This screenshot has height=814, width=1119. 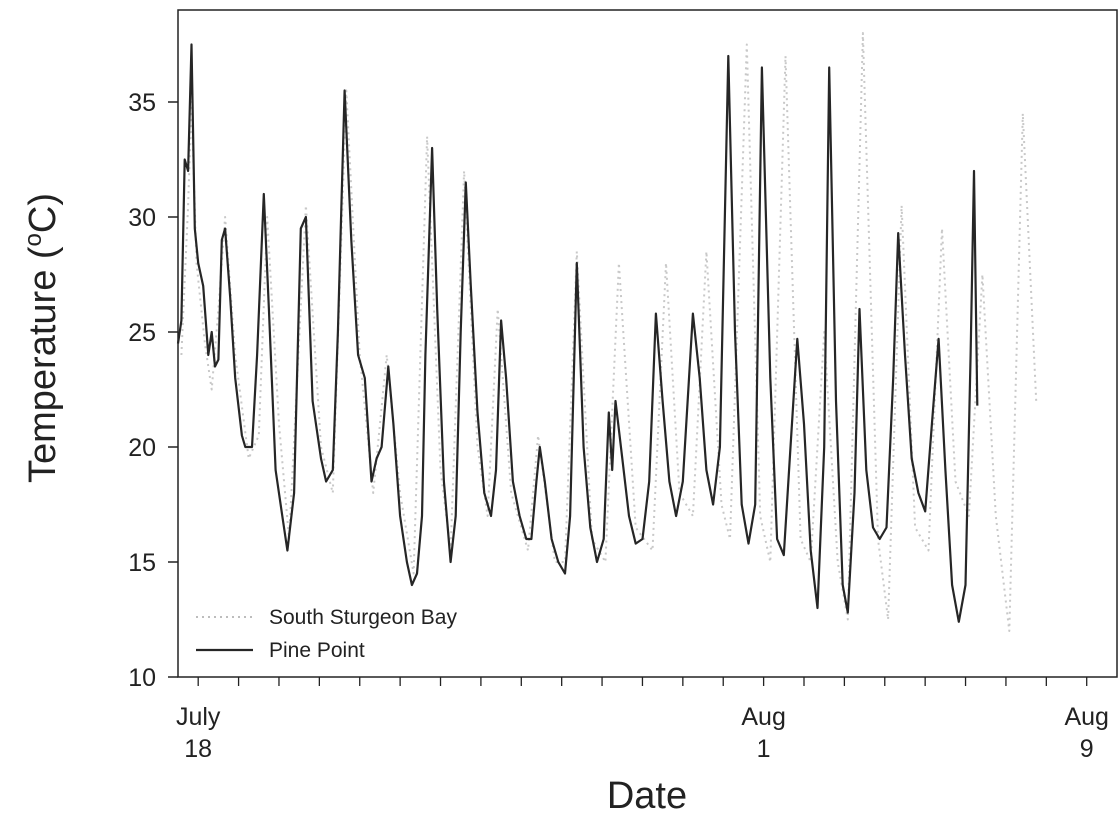 I want to click on y-tick-label: 20, so click(x=142, y=448).